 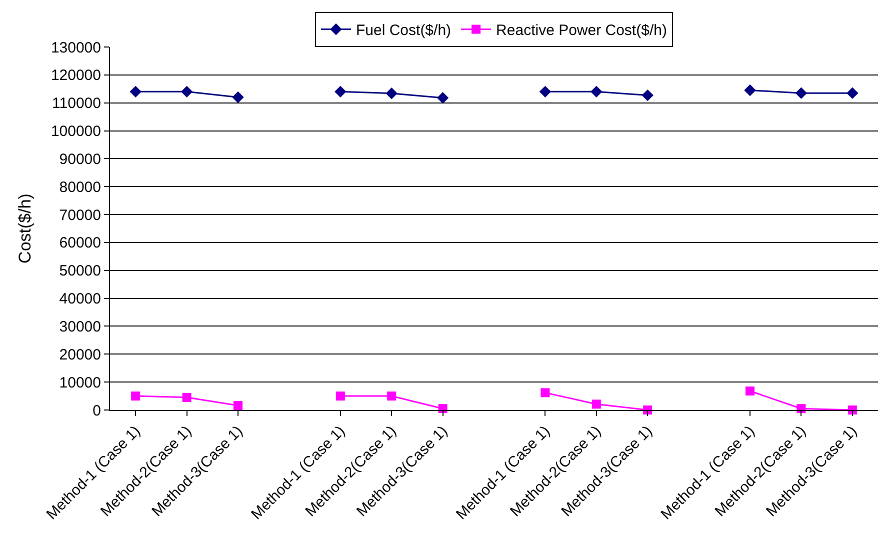 What do you see at coordinates (80, 271) in the screenshot?
I see `y-tick-label: 50000` at bounding box center [80, 271].